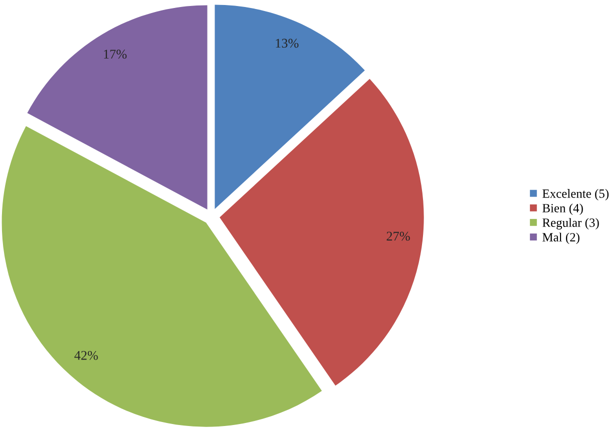 This screenshot has width=612, height=433. Describe the element at coordinates (115, 54) in the screenshot. I see `data-label: 17%` at that location.